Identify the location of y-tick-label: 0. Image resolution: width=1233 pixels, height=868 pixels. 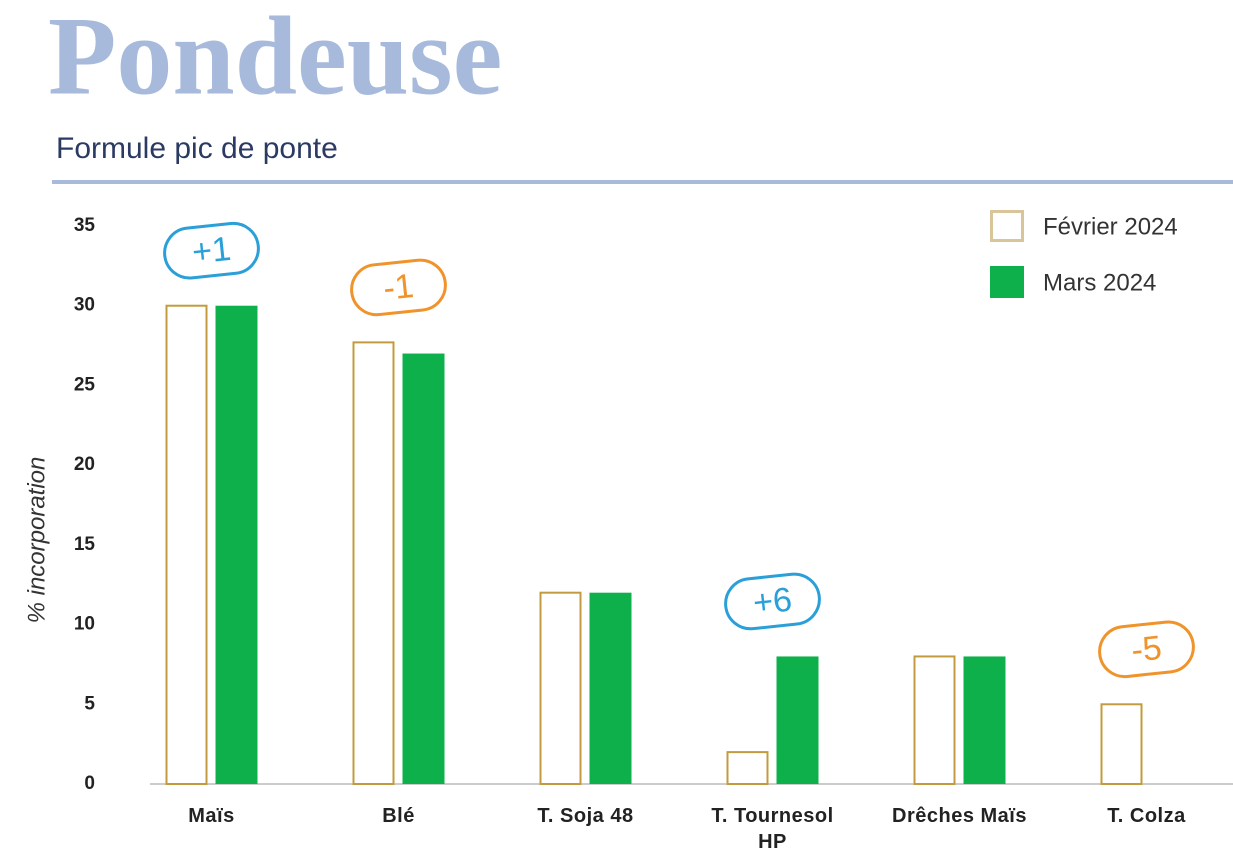
(89, 783).